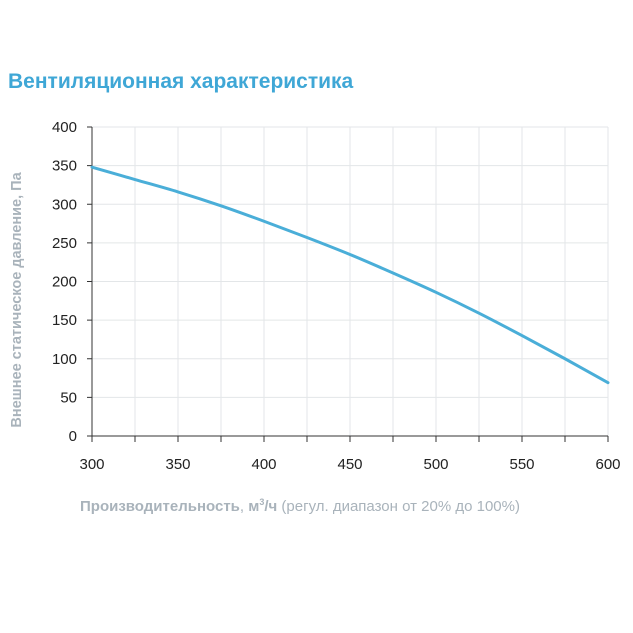  I want to click on y-tick-label: 350, so click(64, 166).